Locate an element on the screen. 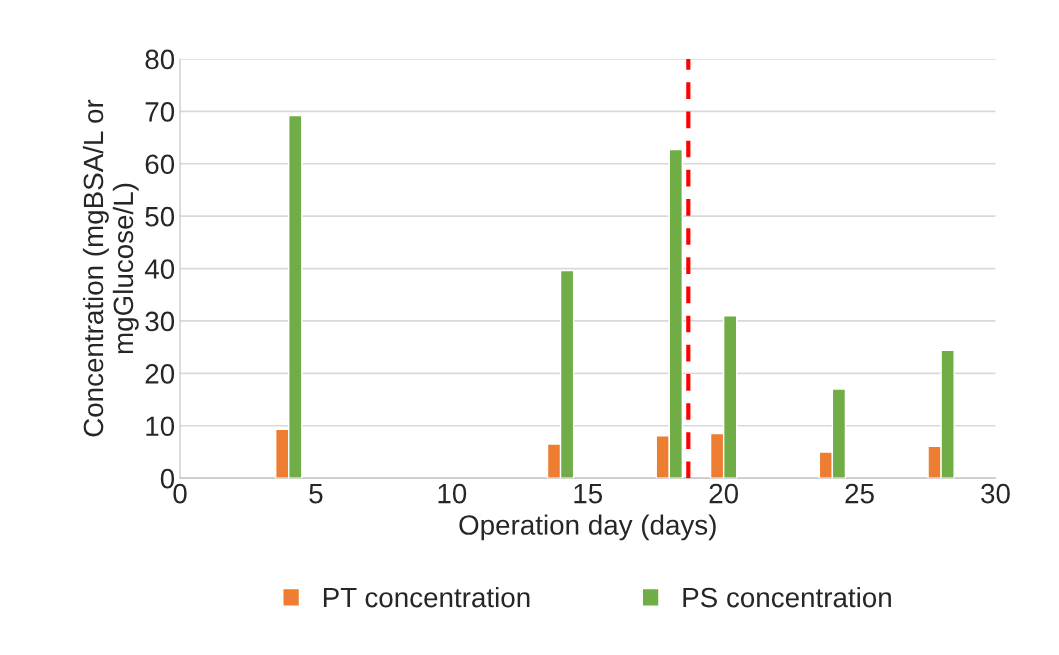 The height and width of the screenshot is (655, 1059). y-axis-title: Concentration (mgBSA/L or mgGlucose/L) is located at coordinates (110, 268).